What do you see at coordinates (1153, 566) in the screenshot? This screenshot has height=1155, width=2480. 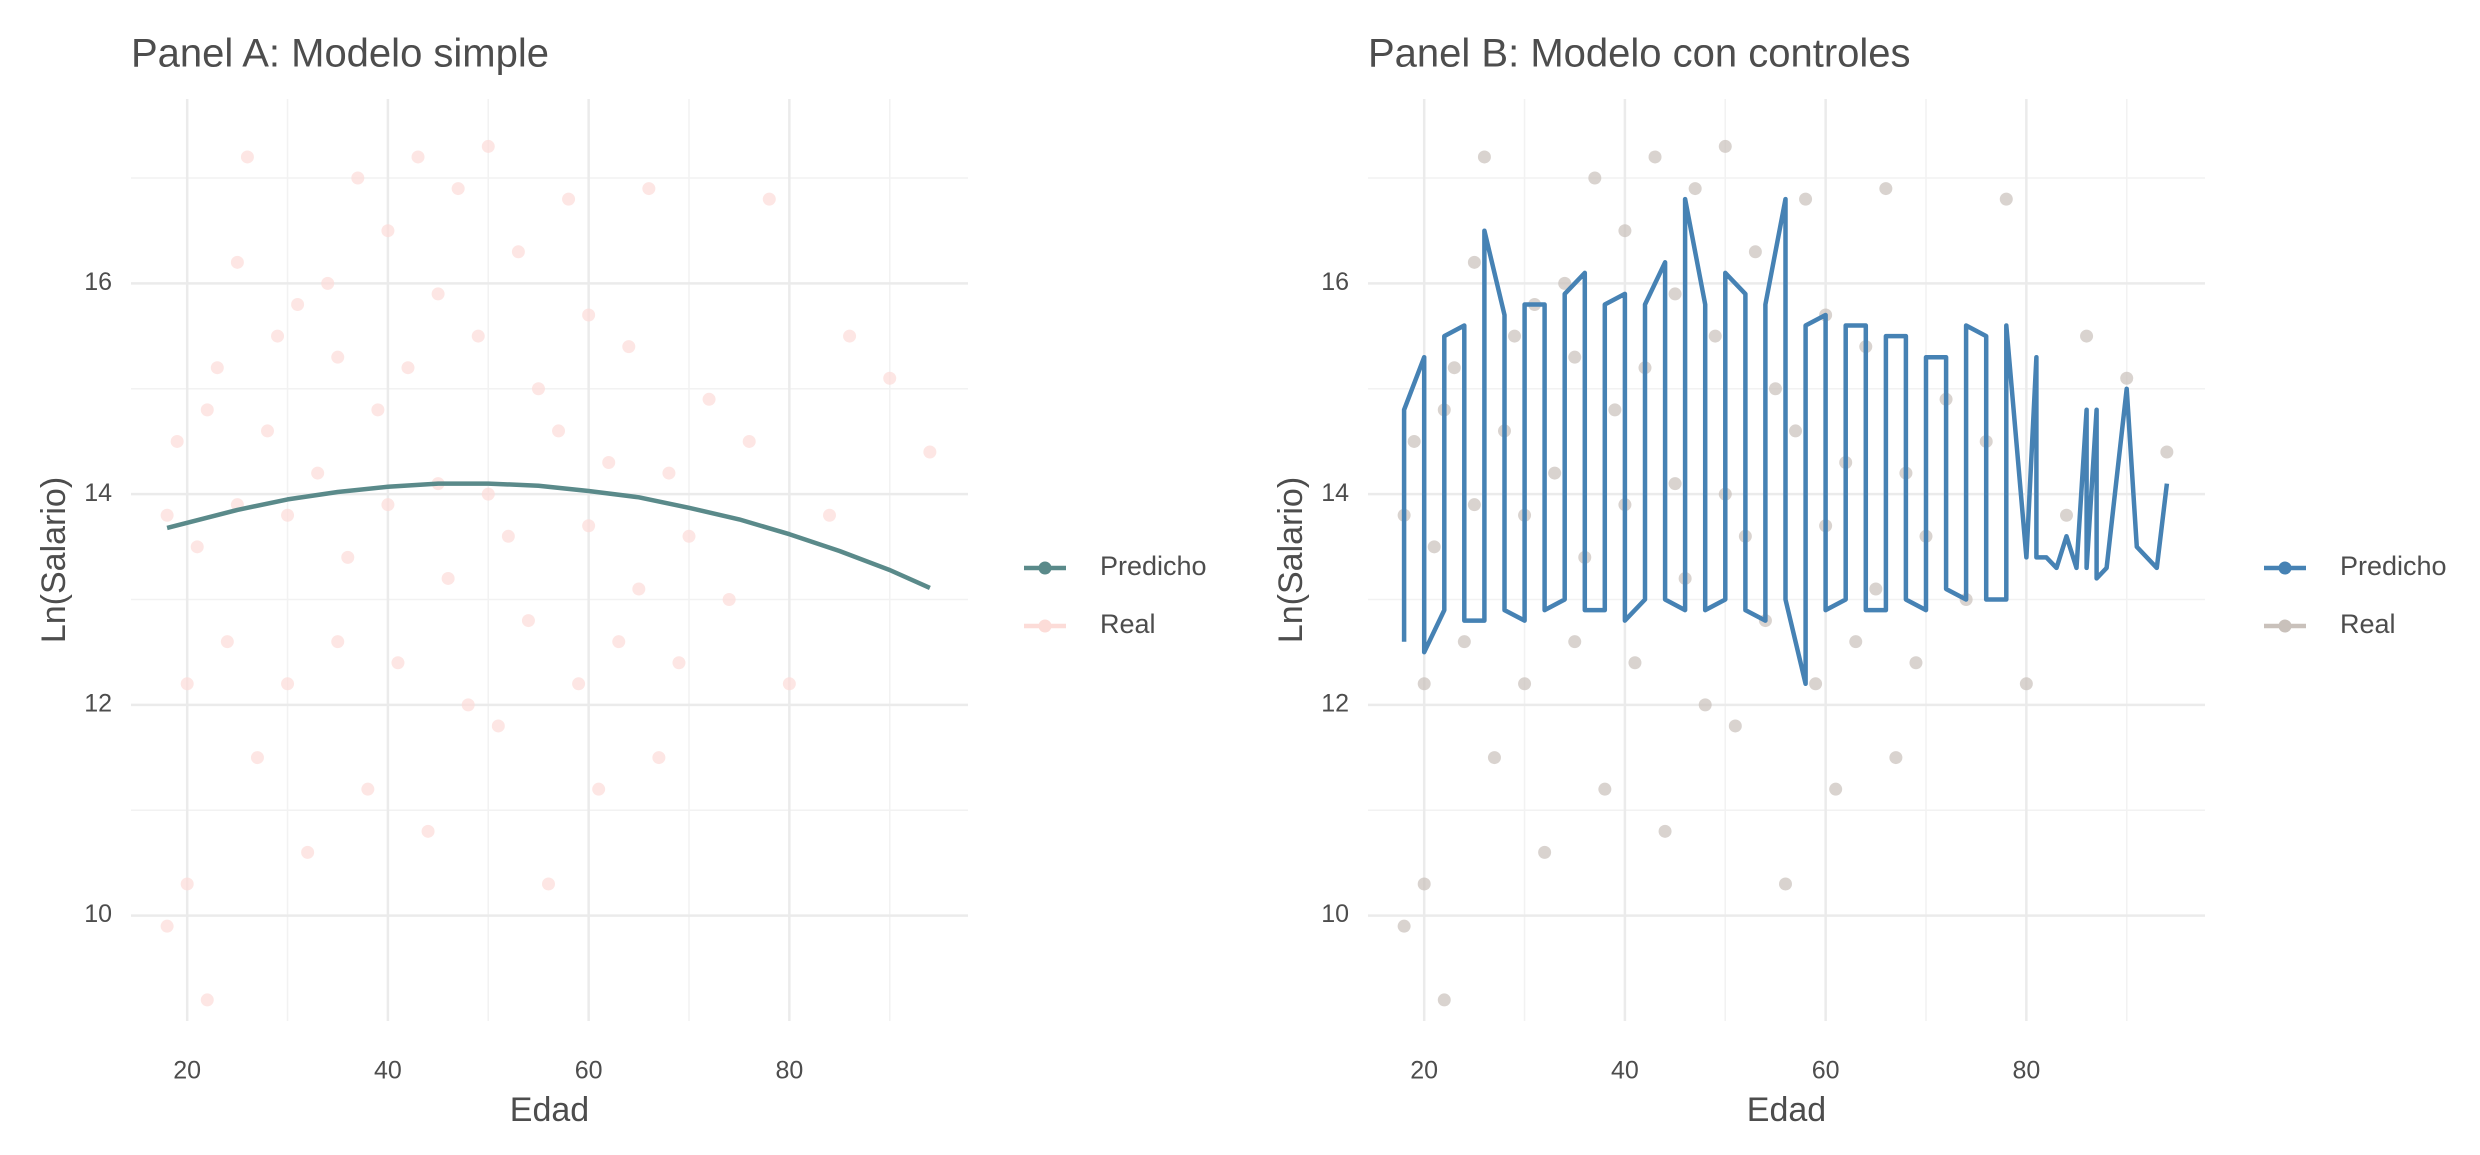 I see `legend-label: Predicho` at bounding box center [1153, 566].